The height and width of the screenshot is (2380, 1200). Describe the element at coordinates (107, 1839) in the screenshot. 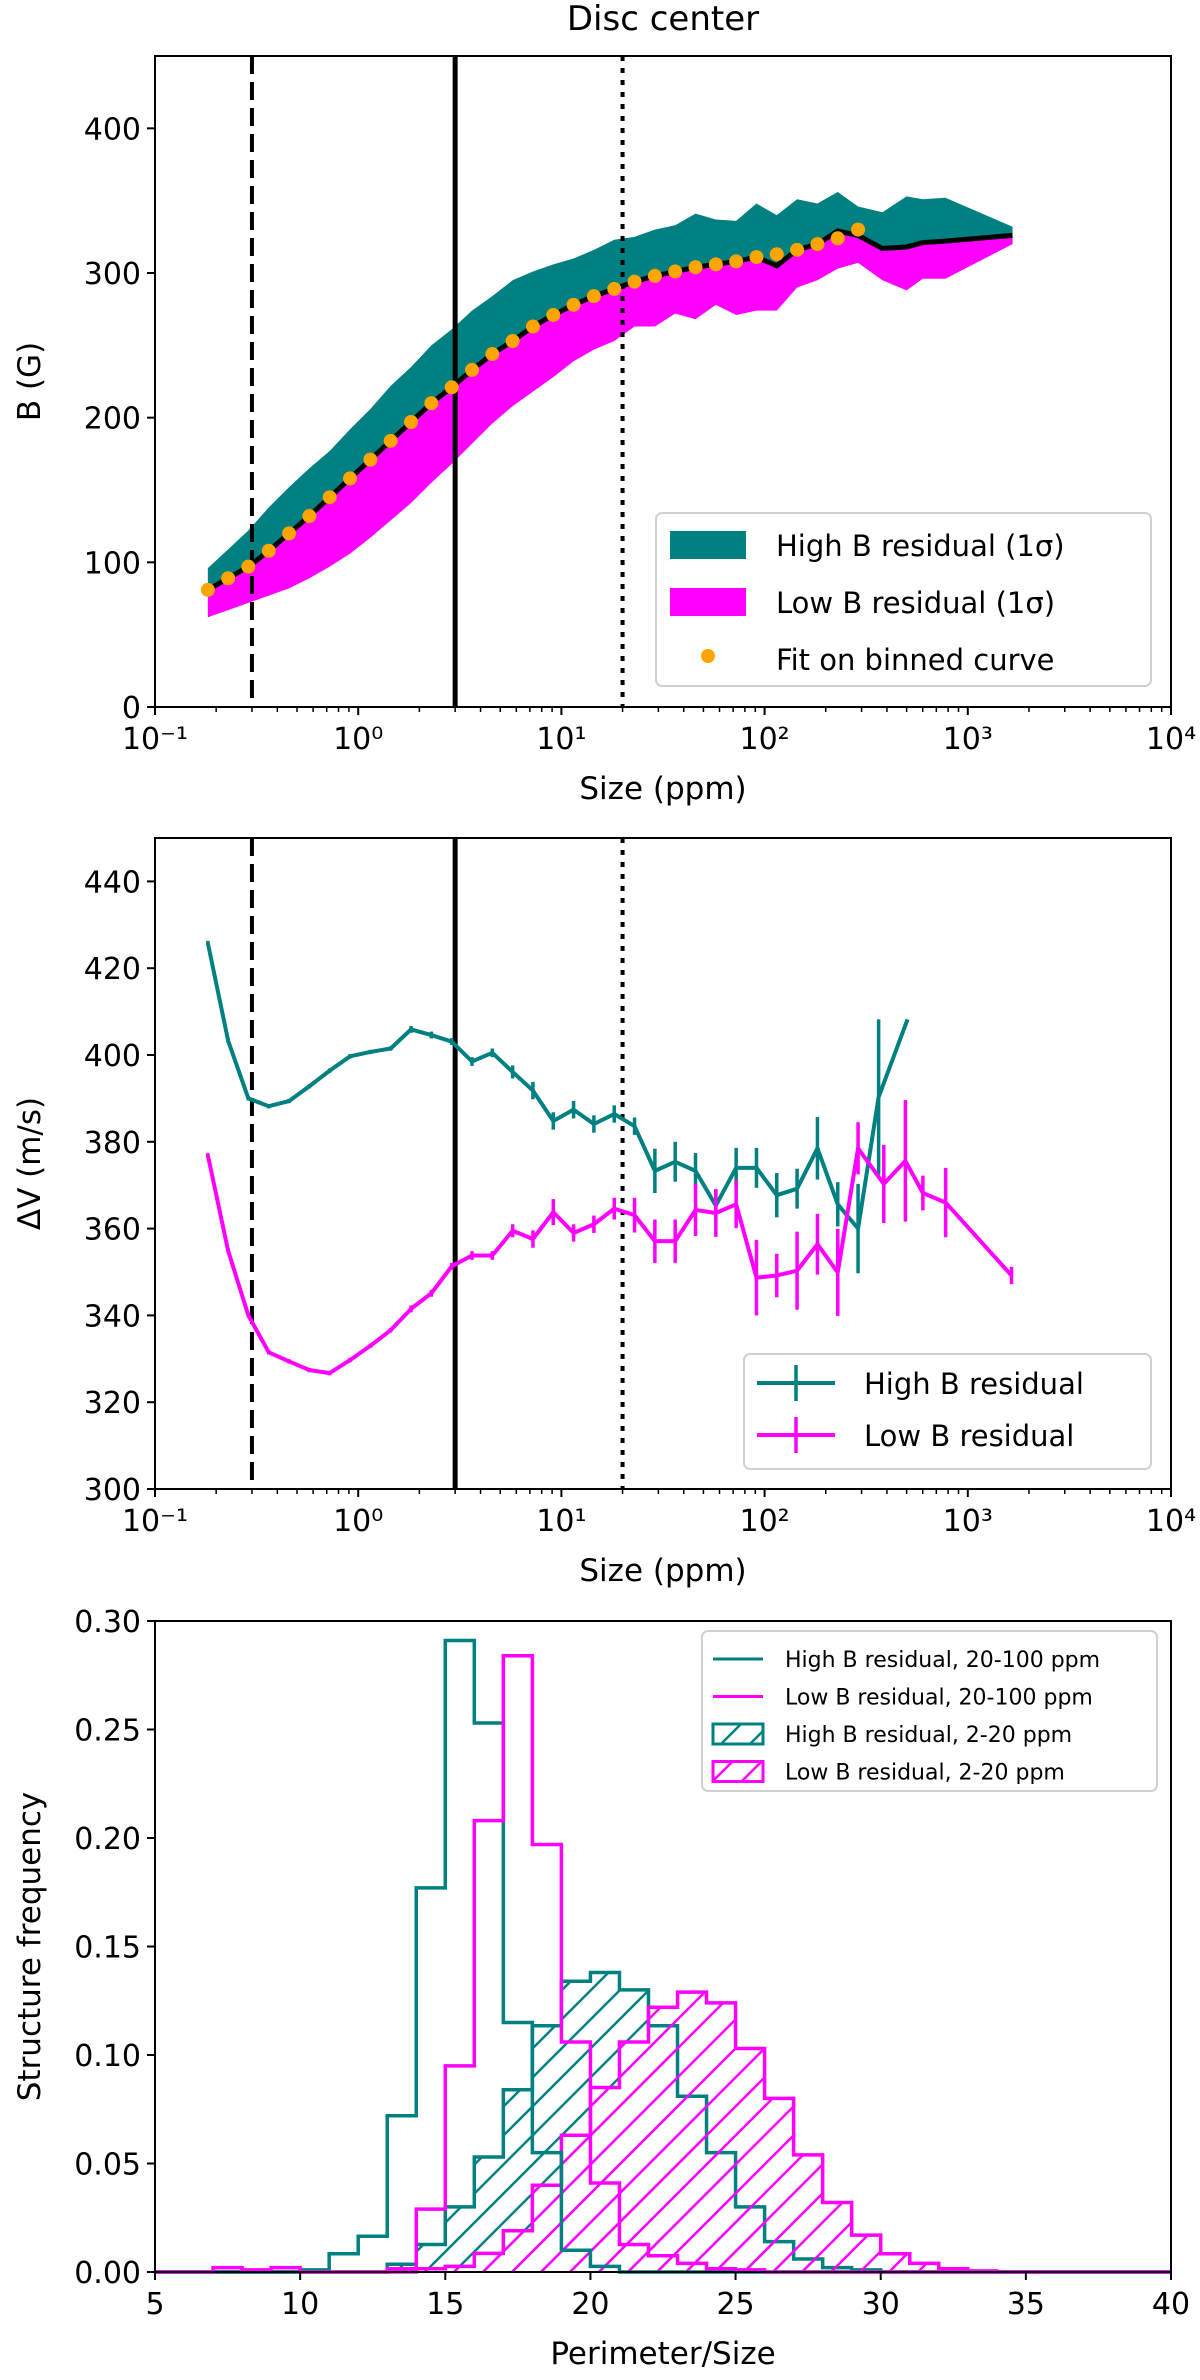

I see `y-tick-label: 0.20` at that location.